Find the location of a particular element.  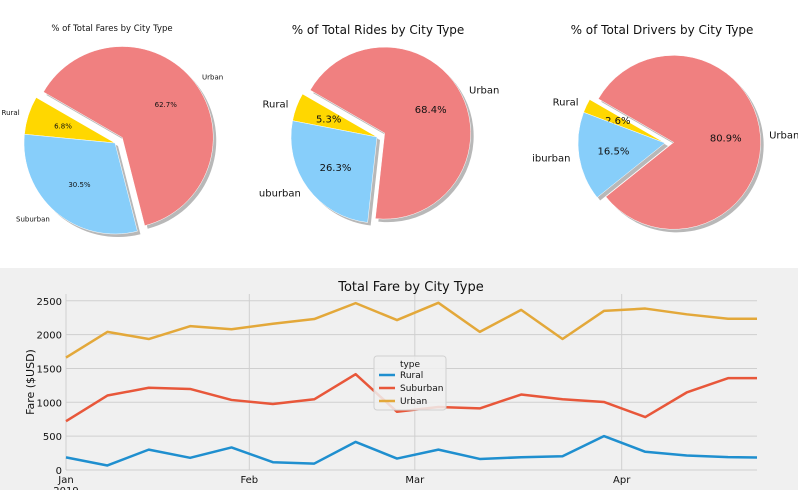

legend-entry-urban: Urban is located at coordinates (413, 402).